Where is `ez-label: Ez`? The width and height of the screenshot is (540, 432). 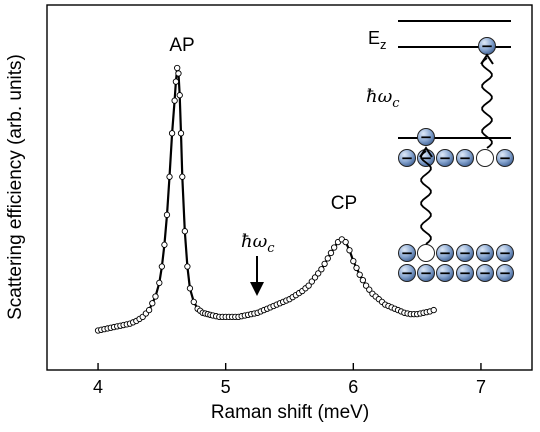 ez-label: Ez is located at coordinates (377, 40).